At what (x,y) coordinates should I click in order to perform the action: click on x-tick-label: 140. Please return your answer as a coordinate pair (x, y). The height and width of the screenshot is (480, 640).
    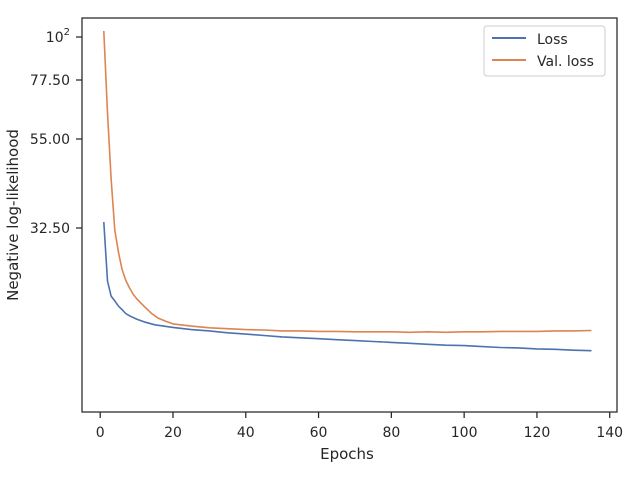
    Looking at the image, I should click on (609, 433).